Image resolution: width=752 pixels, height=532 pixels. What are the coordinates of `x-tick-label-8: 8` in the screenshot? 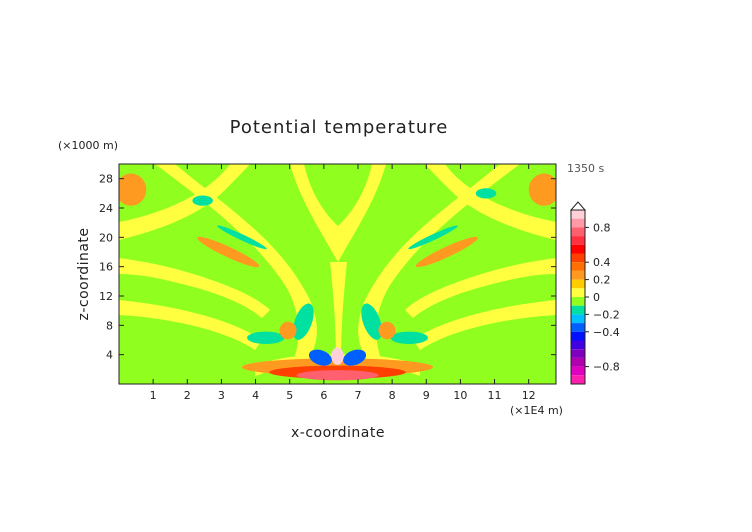 It's located at (392, 395).